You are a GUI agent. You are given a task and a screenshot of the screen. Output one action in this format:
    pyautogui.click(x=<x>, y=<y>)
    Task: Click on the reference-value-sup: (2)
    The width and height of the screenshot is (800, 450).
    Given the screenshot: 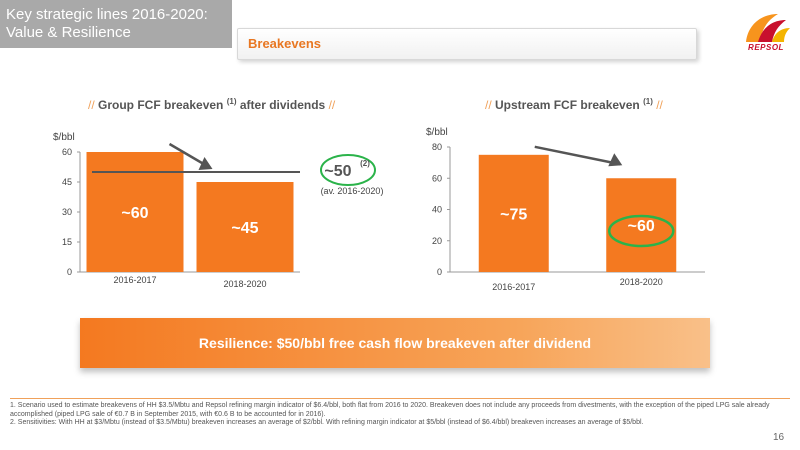 What is the action you would take?
    pyautogui.click(x=365, y=163)
    